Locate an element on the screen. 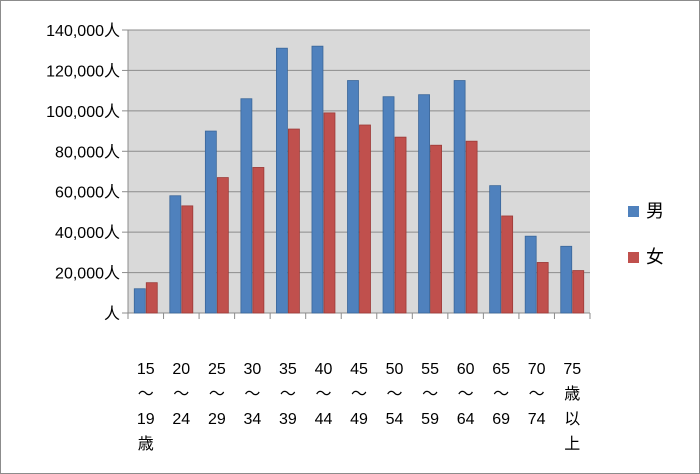  category-label: 40 is located at coordinates (324, 369).